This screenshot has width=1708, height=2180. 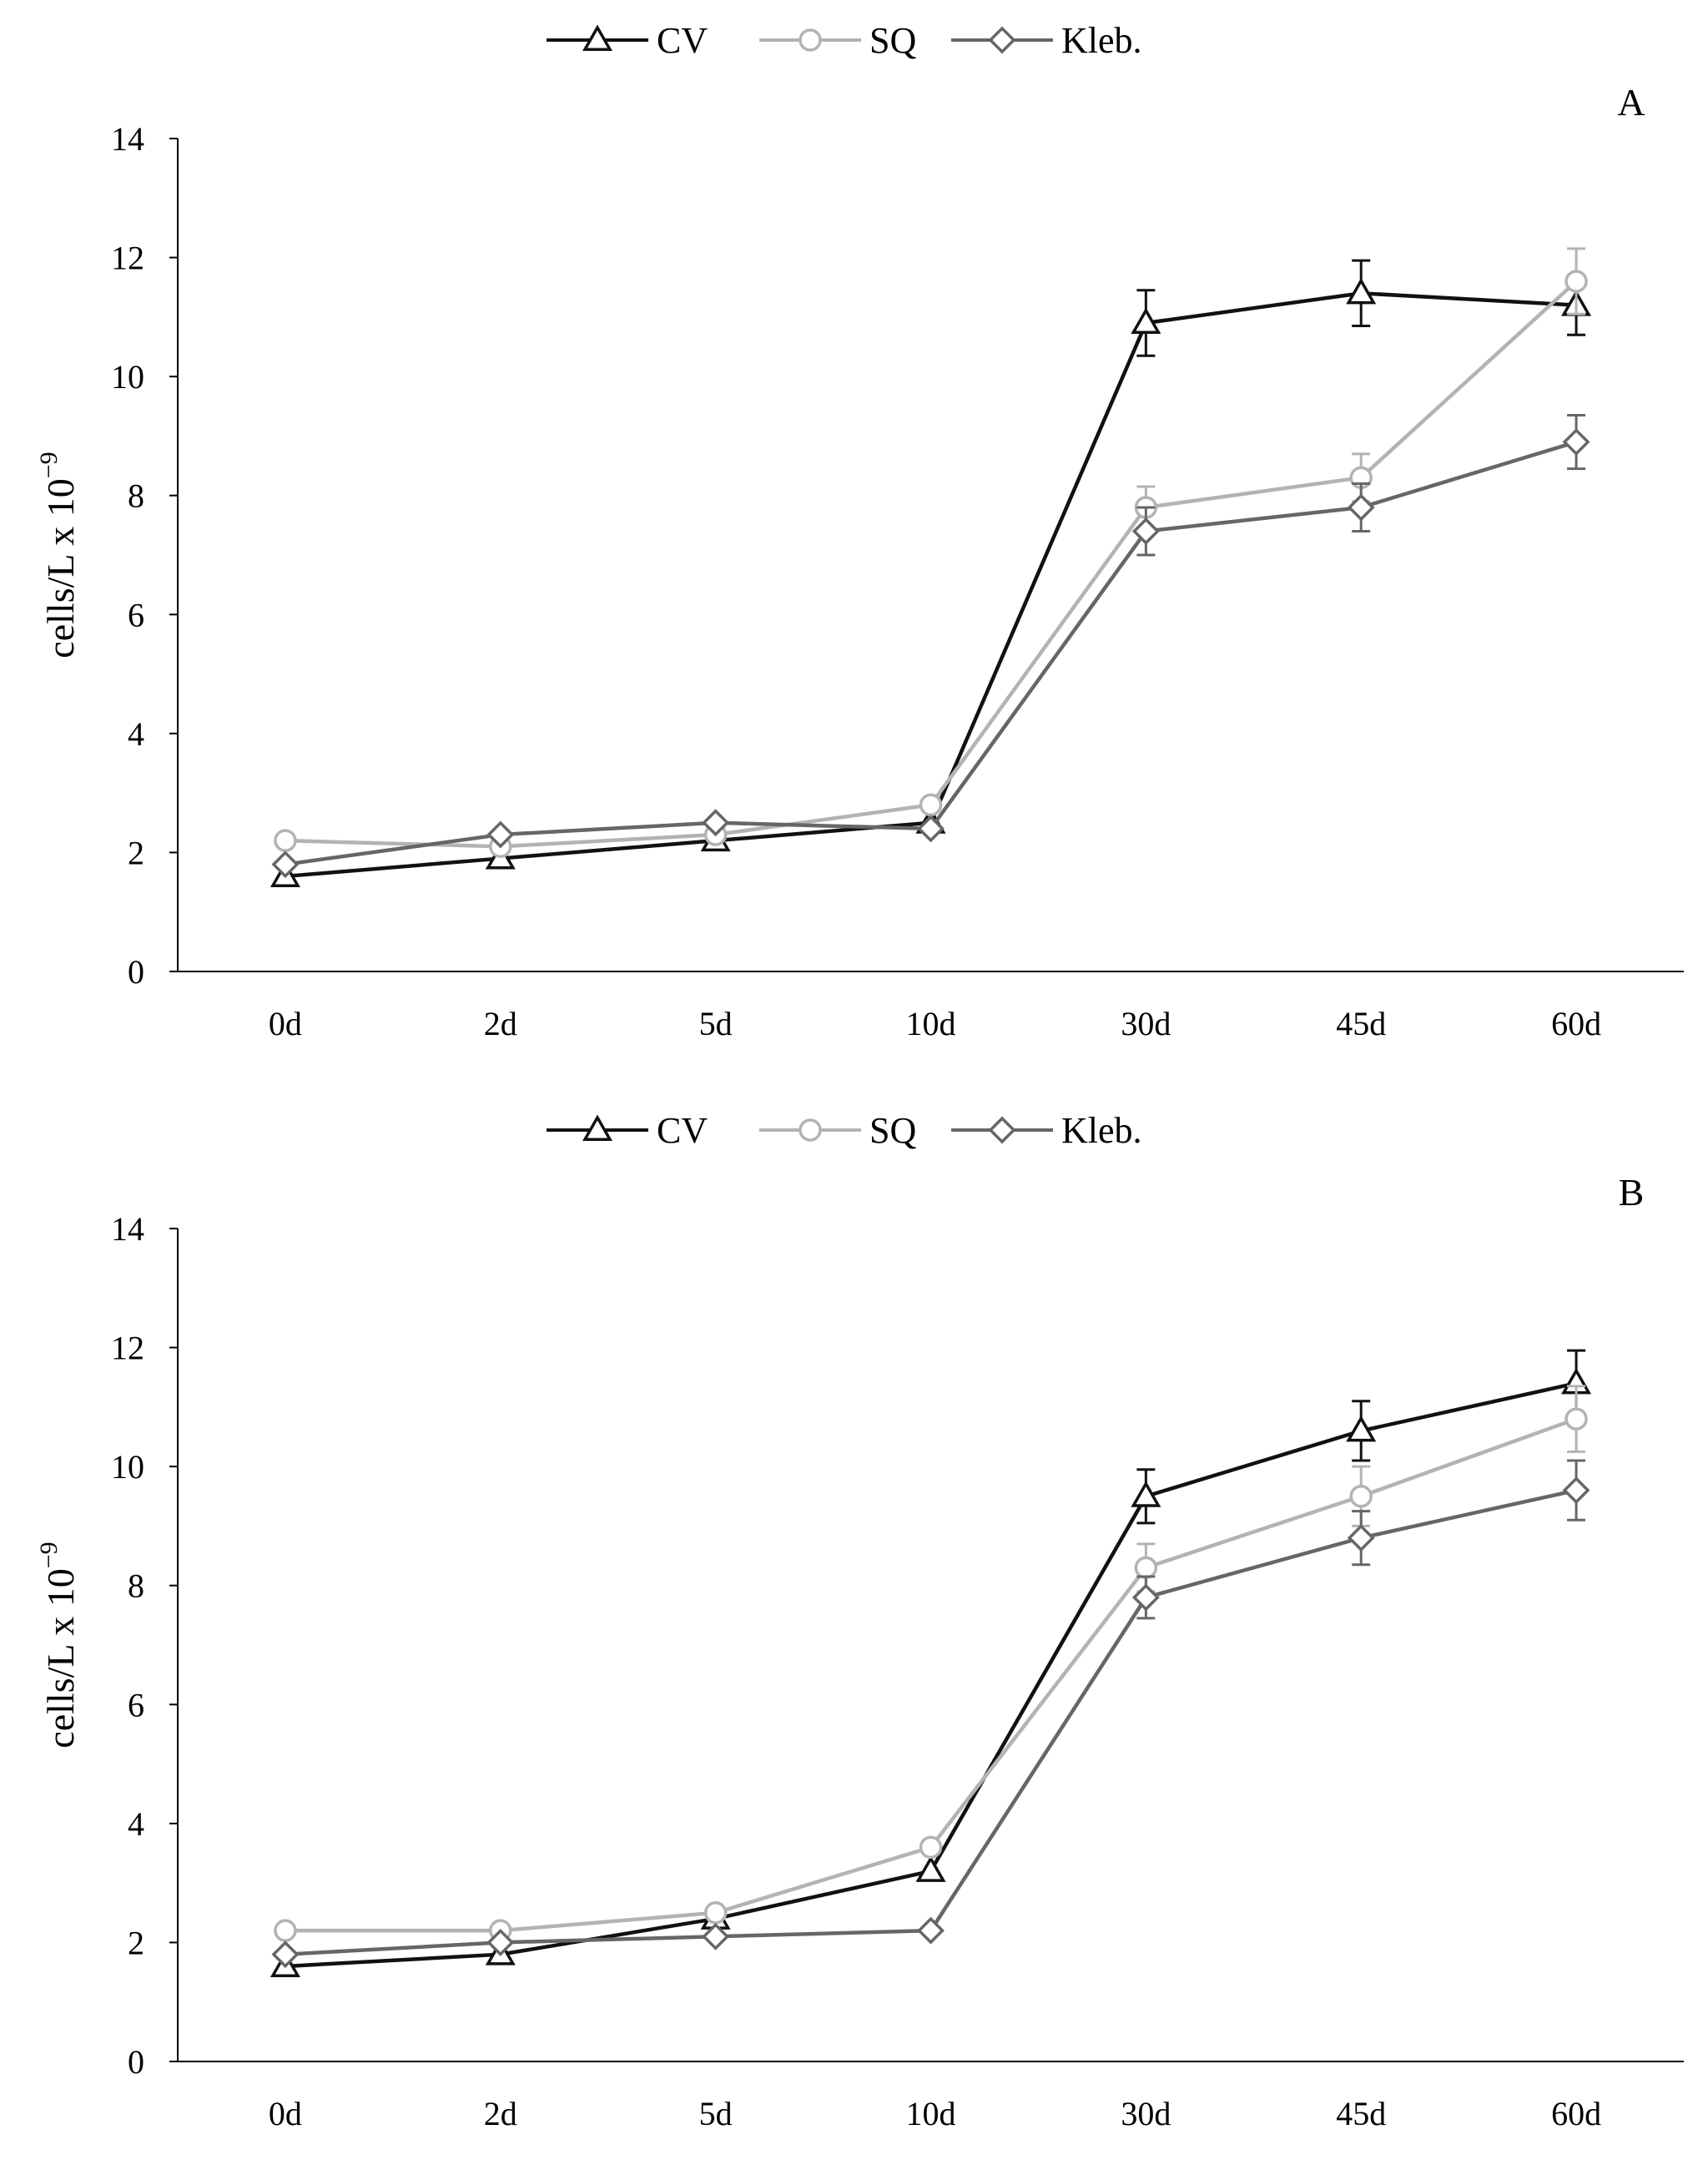 What do you see at coordinates (1632, 1192) in the screenshot?
I see `panel-label: B` at bounding box center [1632, 1192].